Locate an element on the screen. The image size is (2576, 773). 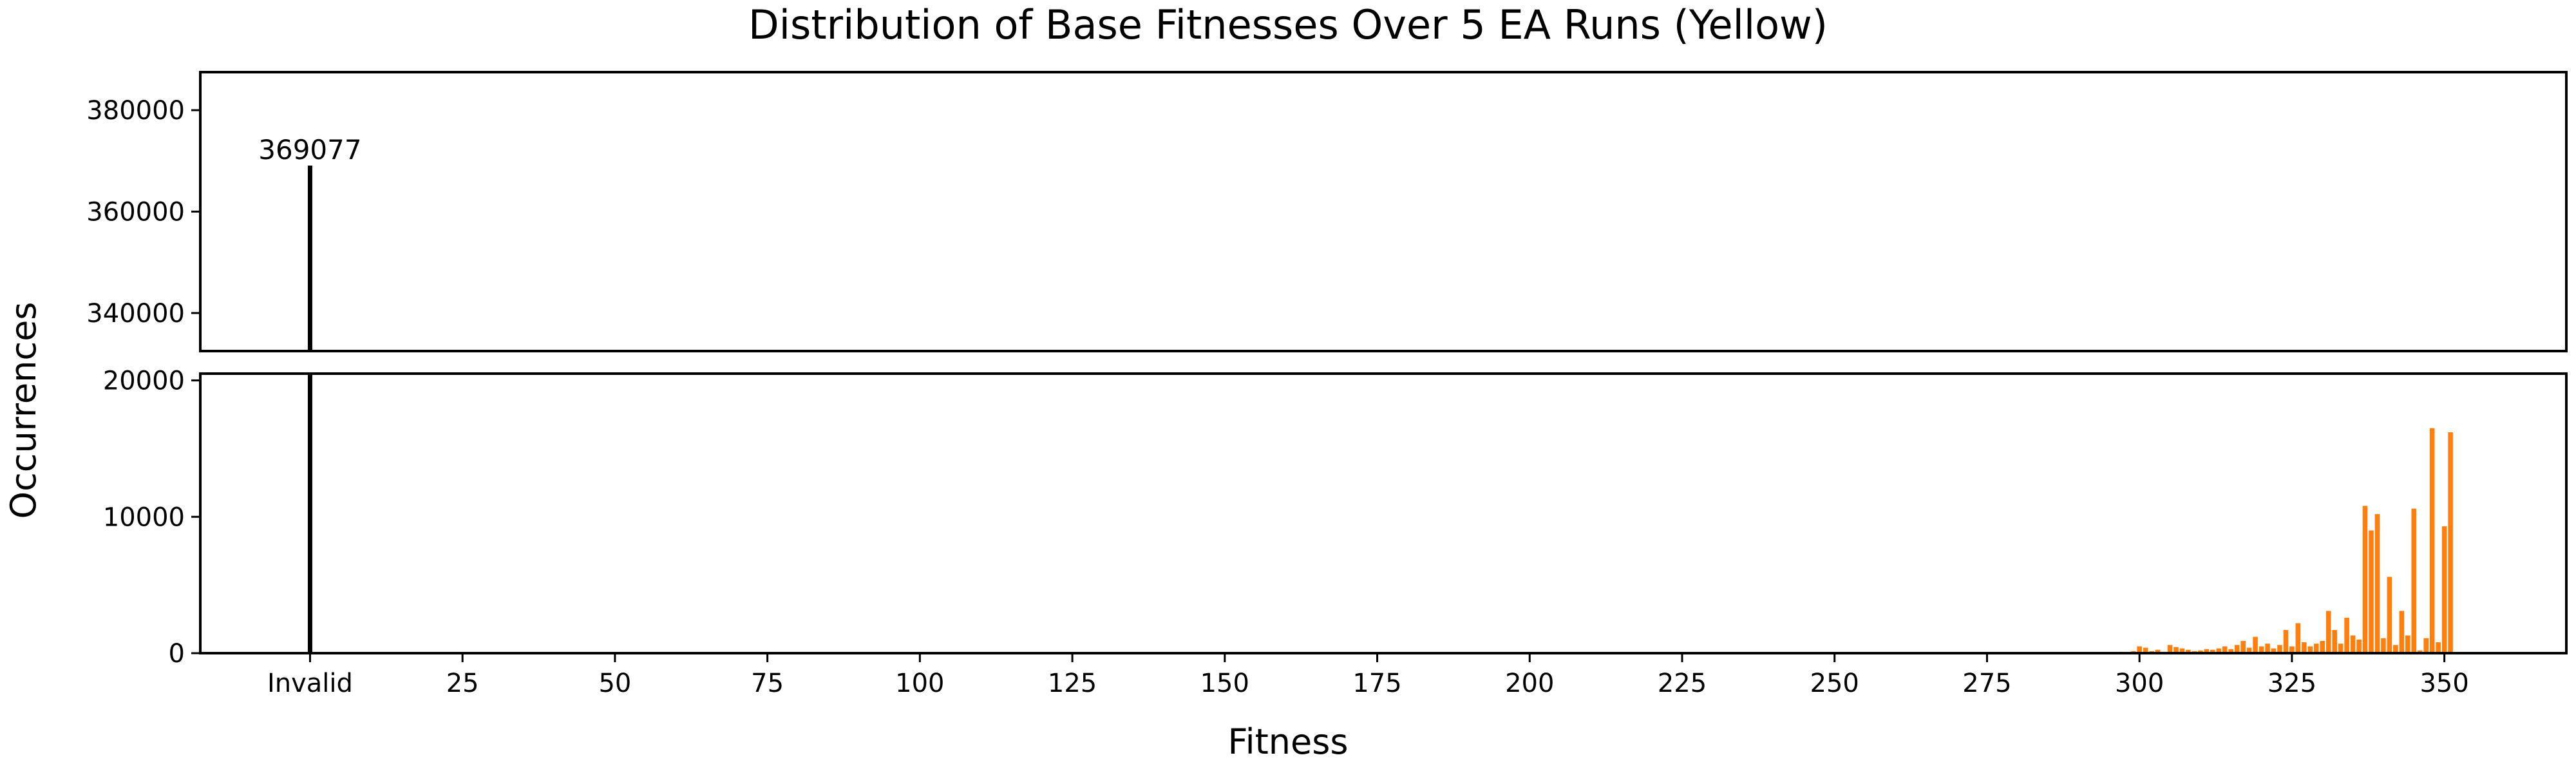
bar-invalid-value-label: 369077 is located at coordinates (309, 150).